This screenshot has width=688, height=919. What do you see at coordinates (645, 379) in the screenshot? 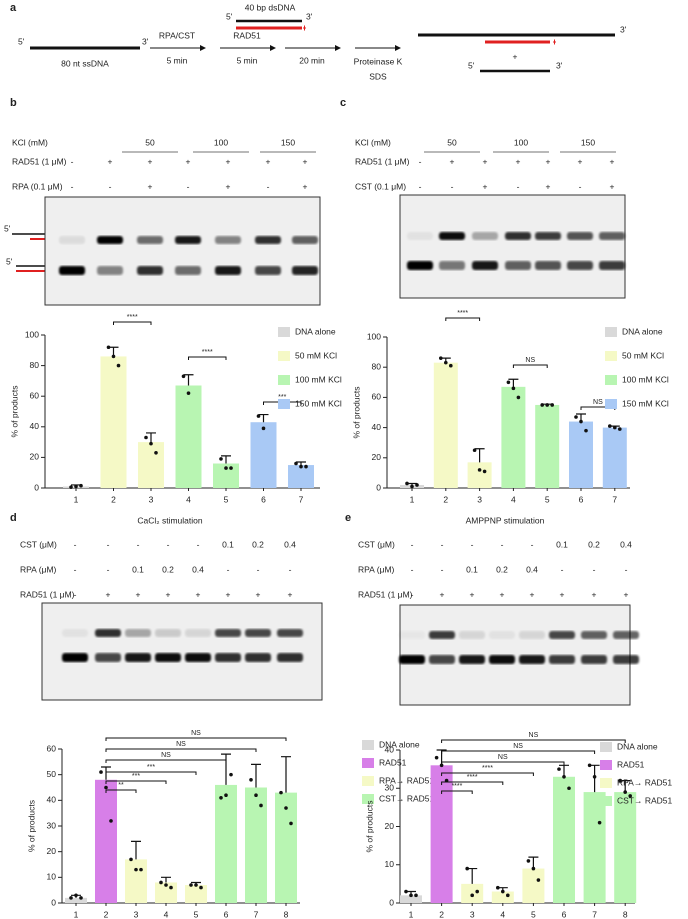
I see `legend-label: 100 mM KCl` at bounding box center [645, 379].